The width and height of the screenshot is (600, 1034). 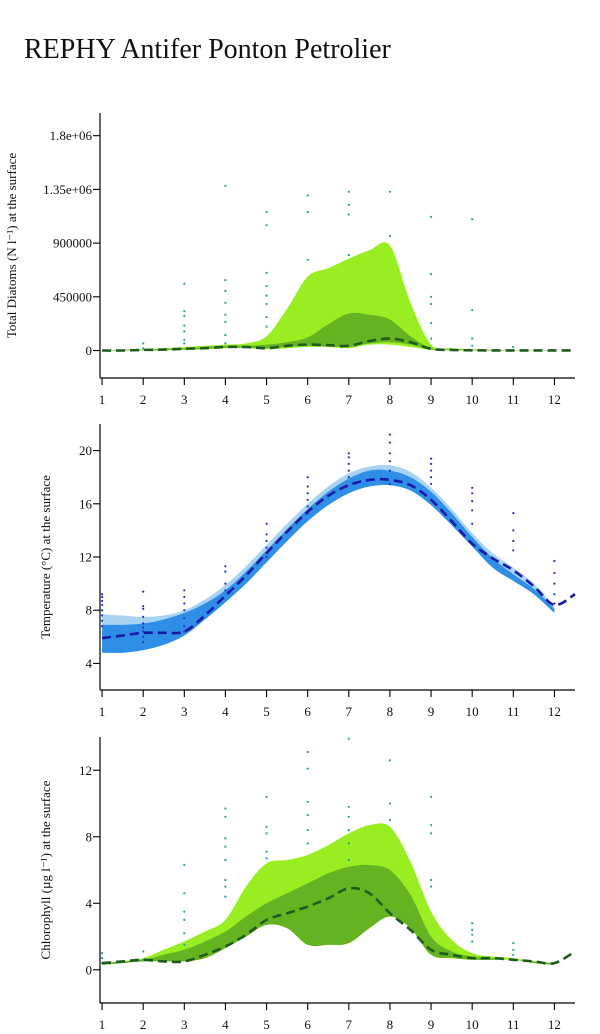 I want to click on diatoms-x-tick-label: 4, so click(x=225, y=399).